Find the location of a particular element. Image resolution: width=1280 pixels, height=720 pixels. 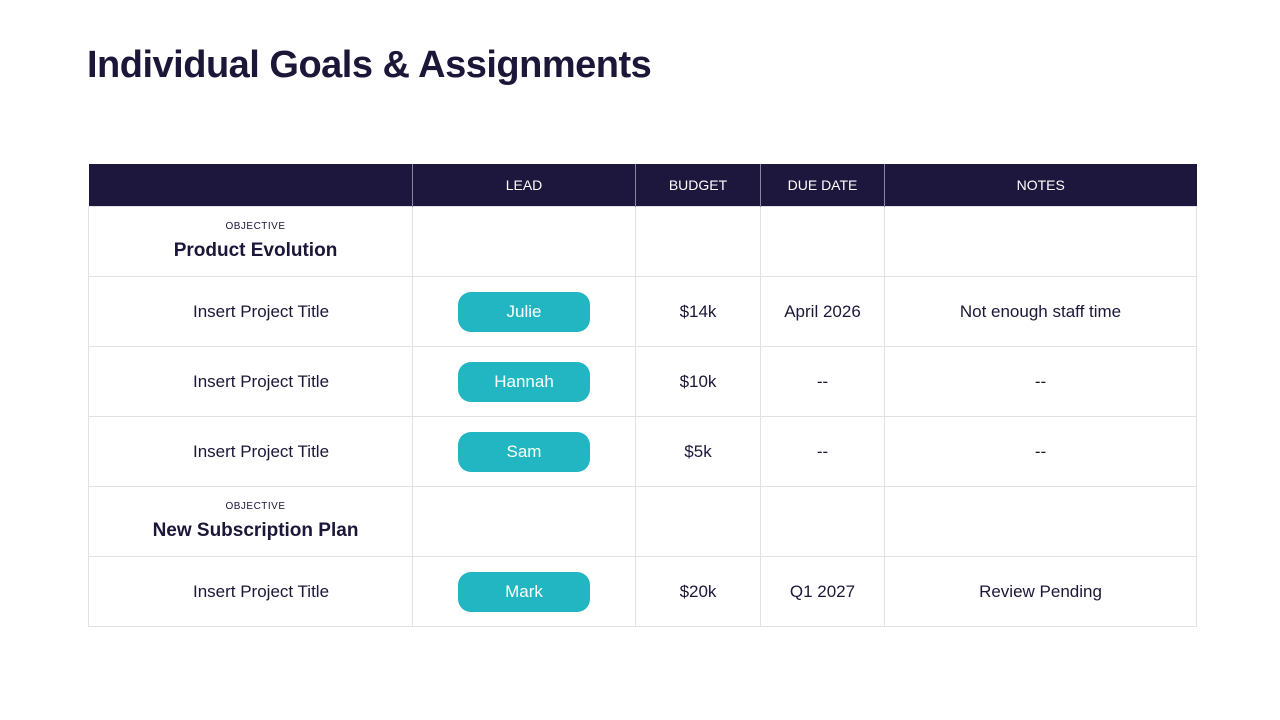

lead-cell: Sam is located at coordinates (524, 451).